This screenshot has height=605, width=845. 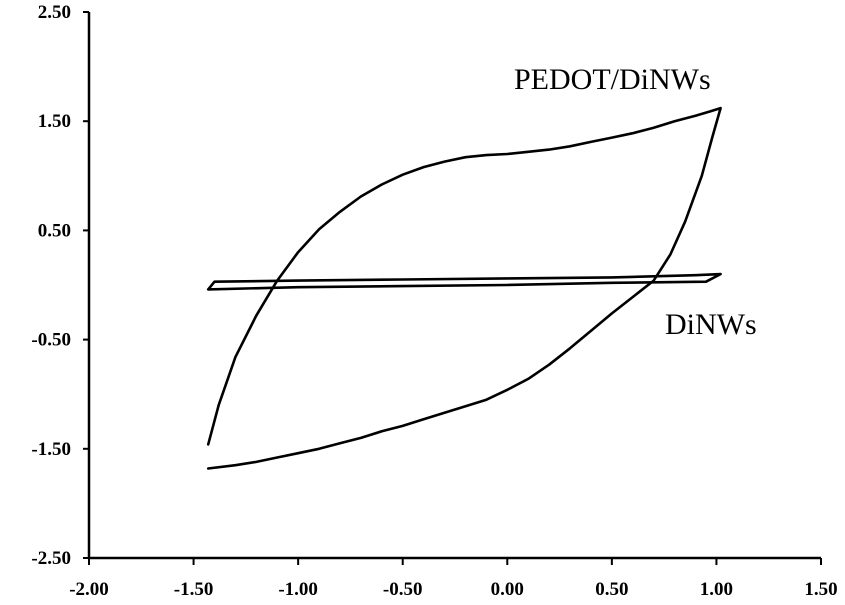 I want to click on x-tick-label: 1.00, so click(x=716, y=589).